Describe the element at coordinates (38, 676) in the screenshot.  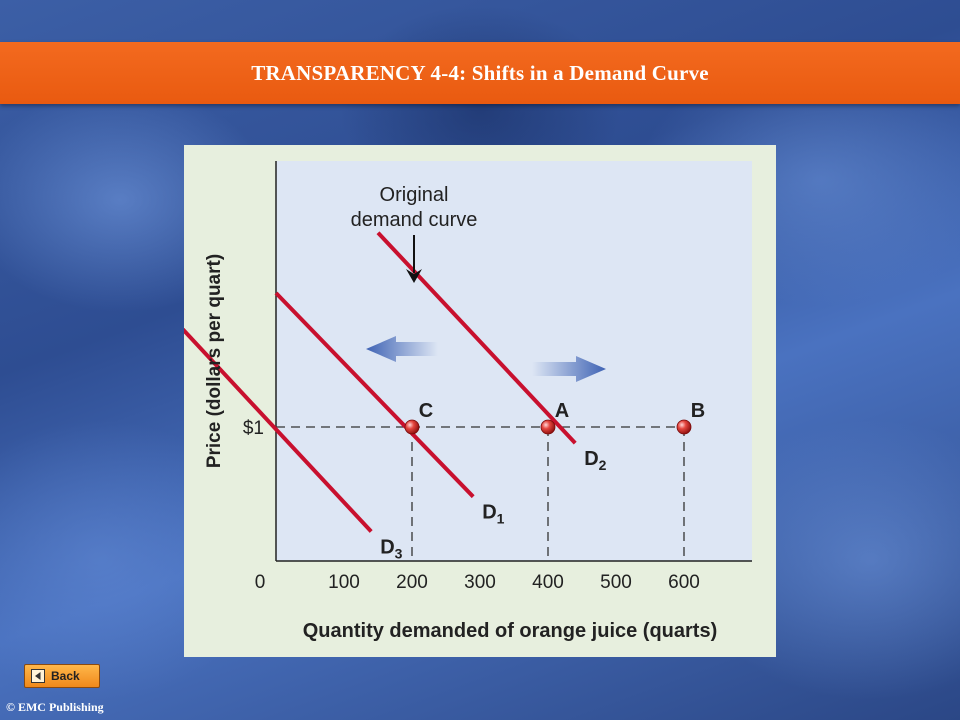
I see `back-arrow-icon` at that location.